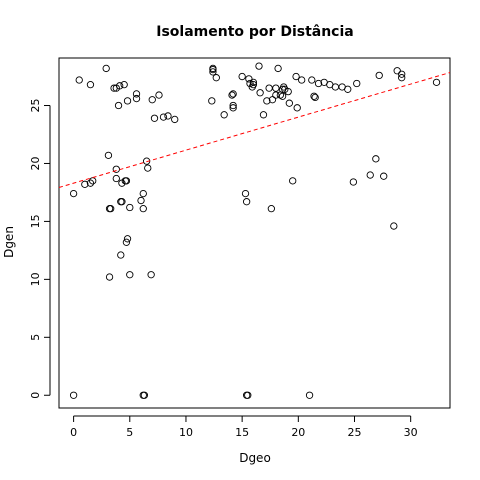 The height and width of the screenshot is (480, 480). I want to click on y-axis-label: Dgen, so click(9, 242).